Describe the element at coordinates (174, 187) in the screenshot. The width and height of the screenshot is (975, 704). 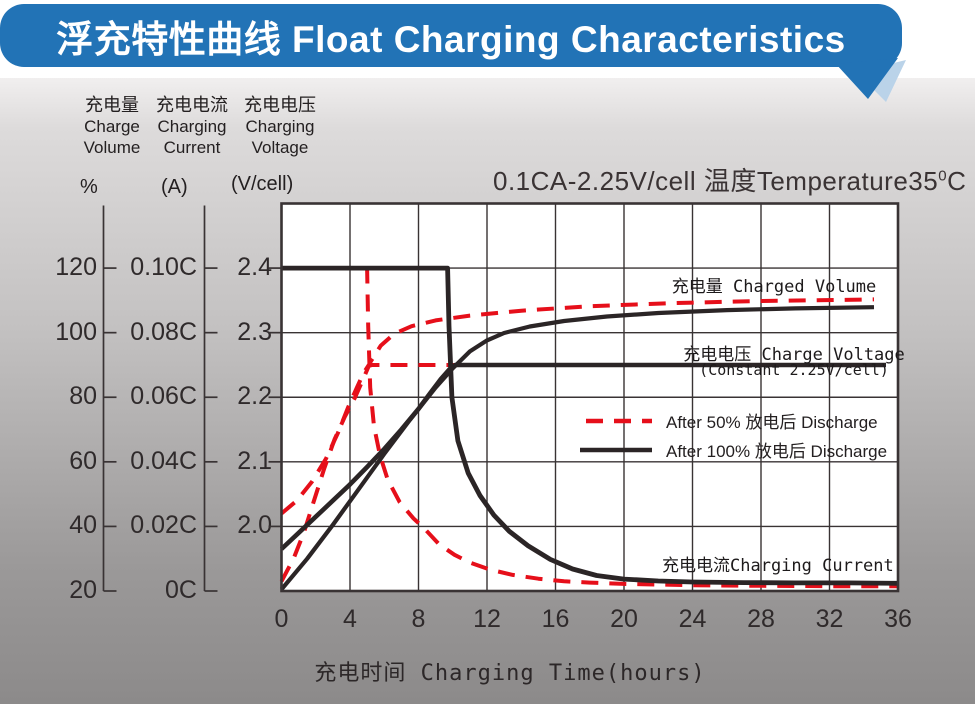
I see `ampere-unit-label: (A)` at that location.